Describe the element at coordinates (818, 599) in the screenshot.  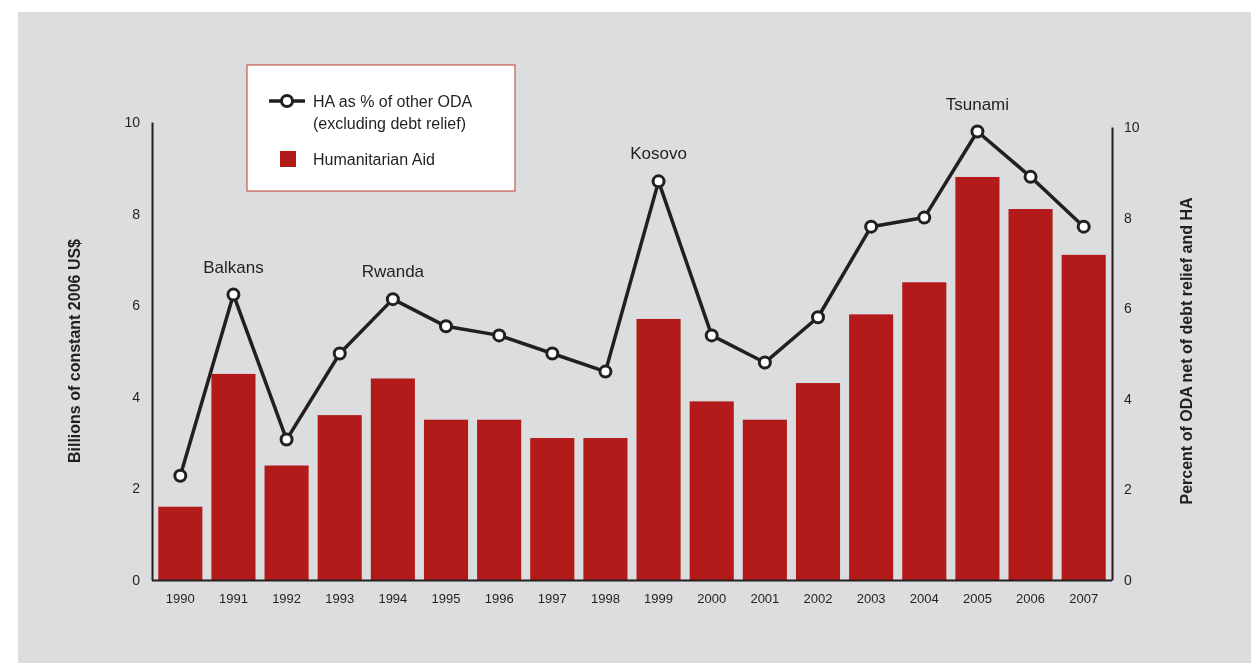
I see `x-tick-label: 2002` at that location.